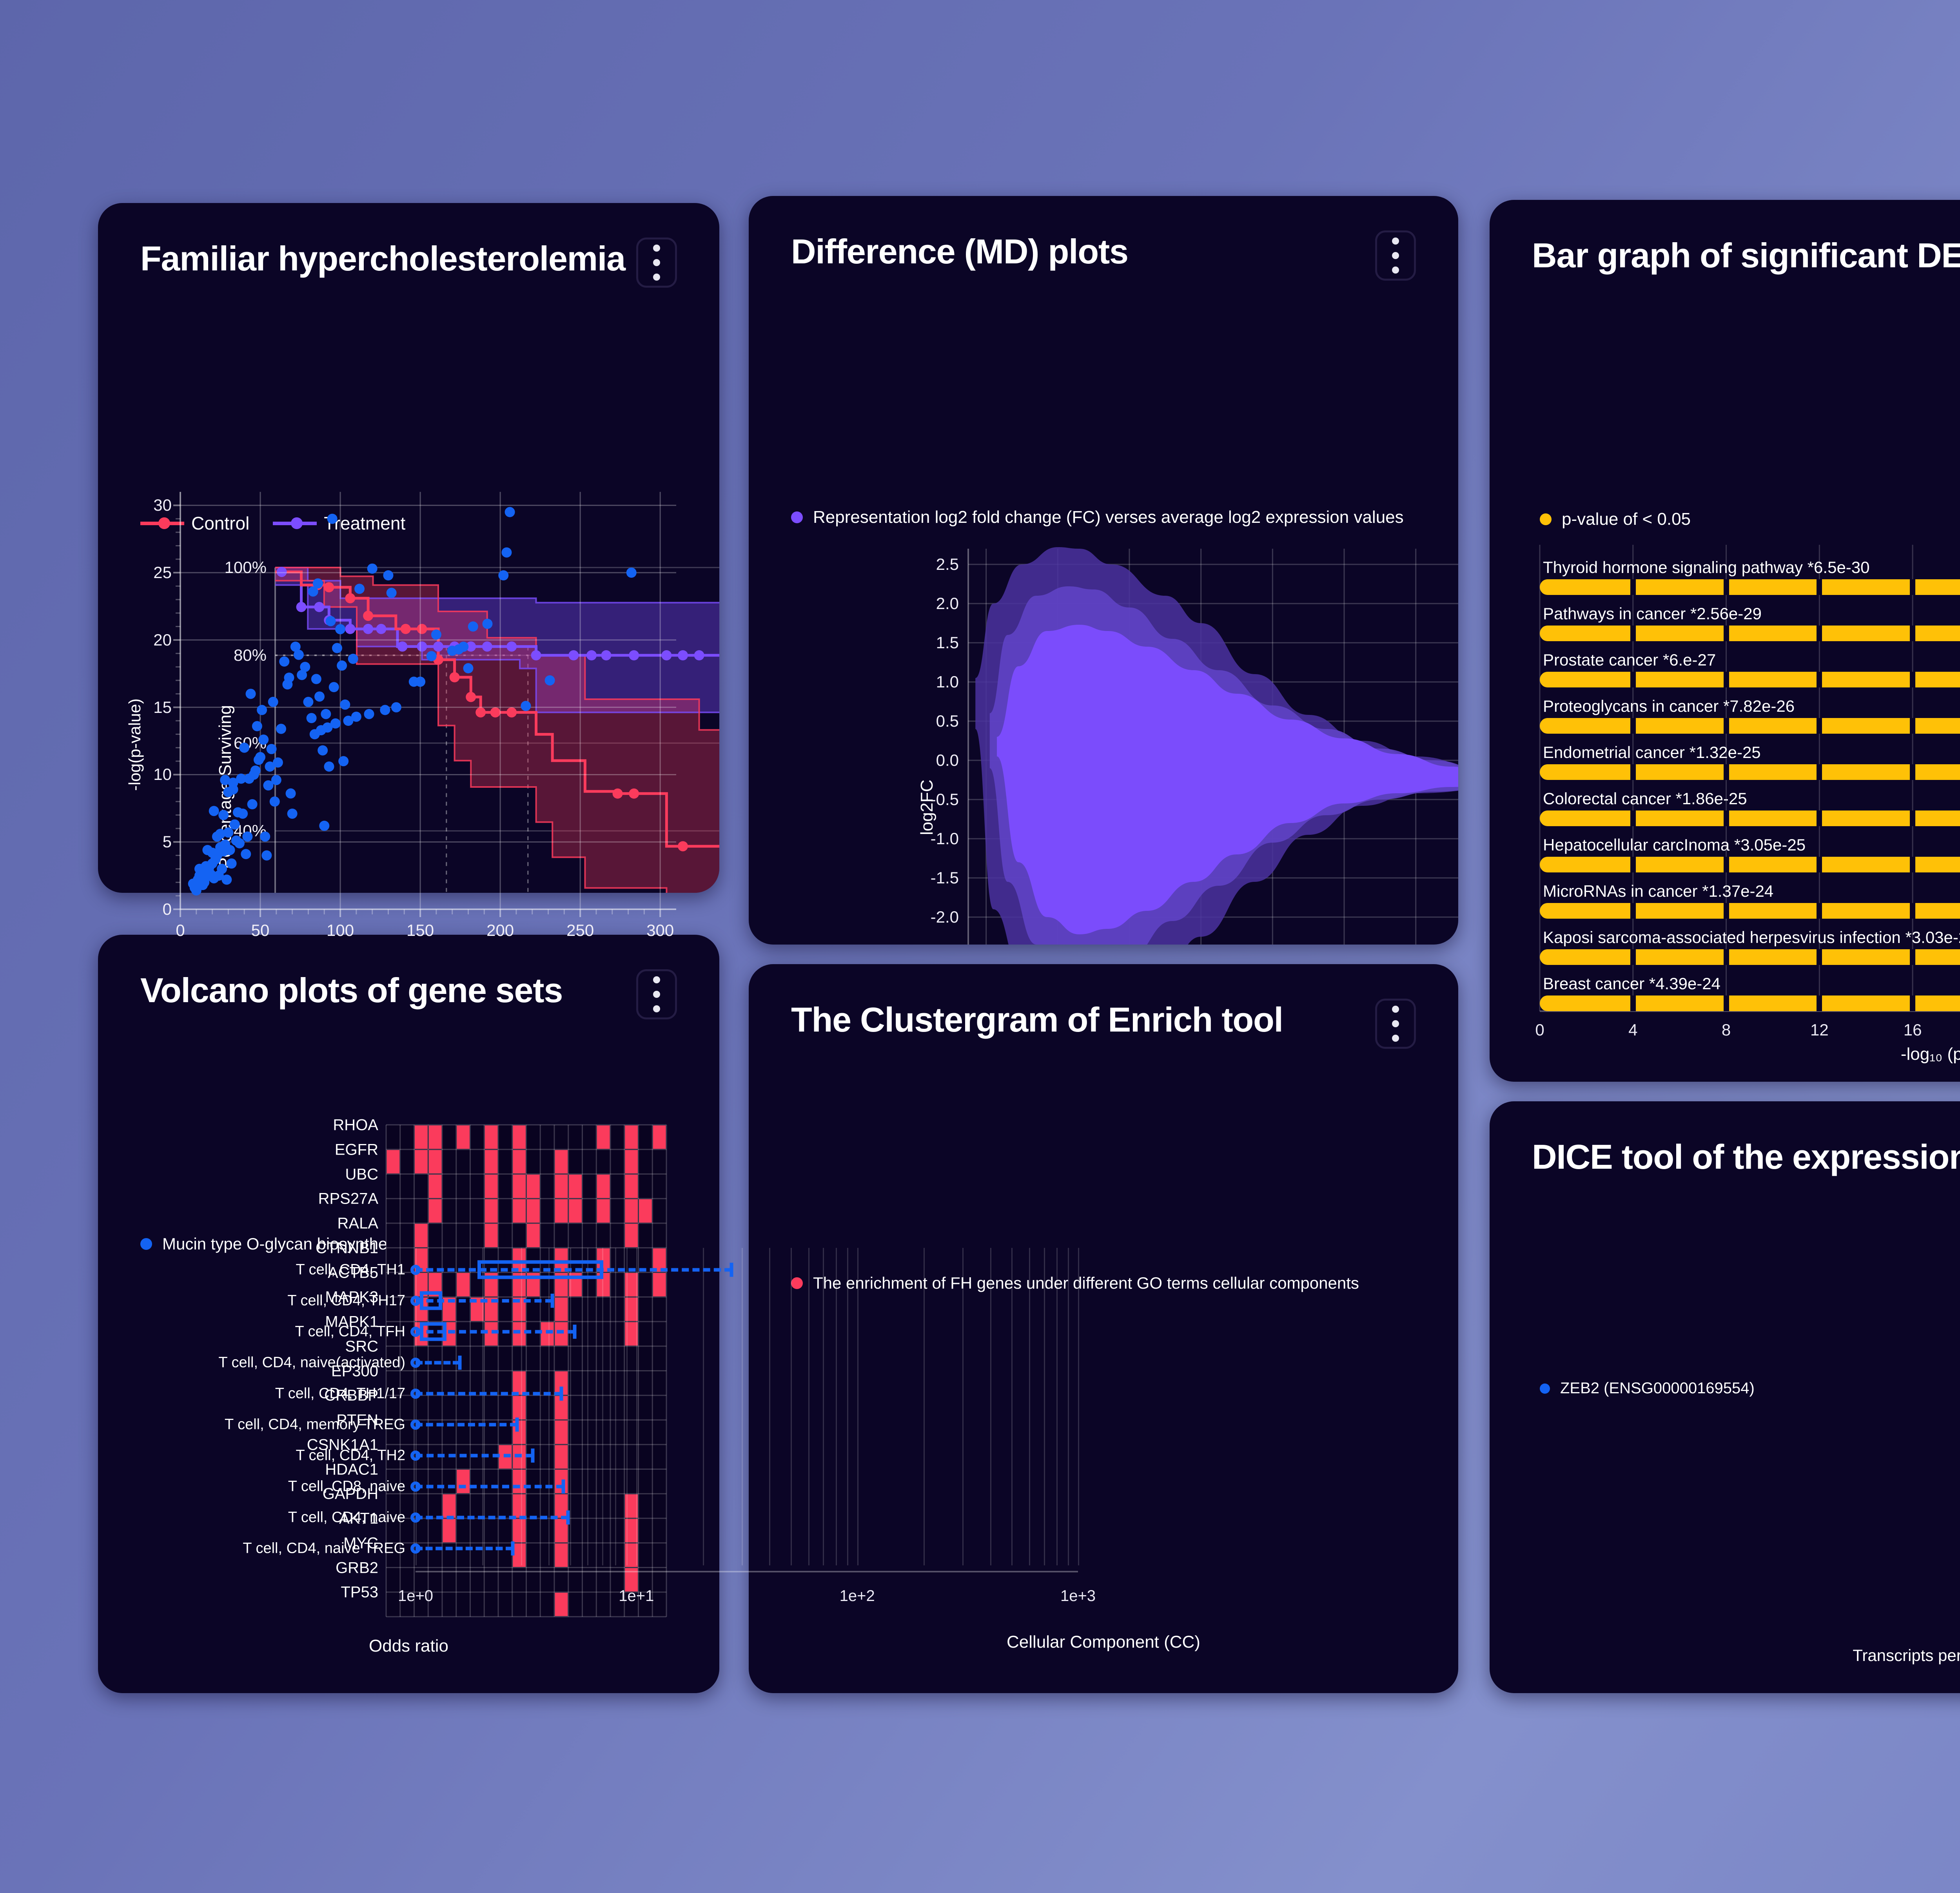 This screenshot has width=1960, height=1893. Describe the element at coordinates (1750, 895) in the screenshot. I see `bar-row-group: MicroRNAs in cancer *1.37e-24` at that location.